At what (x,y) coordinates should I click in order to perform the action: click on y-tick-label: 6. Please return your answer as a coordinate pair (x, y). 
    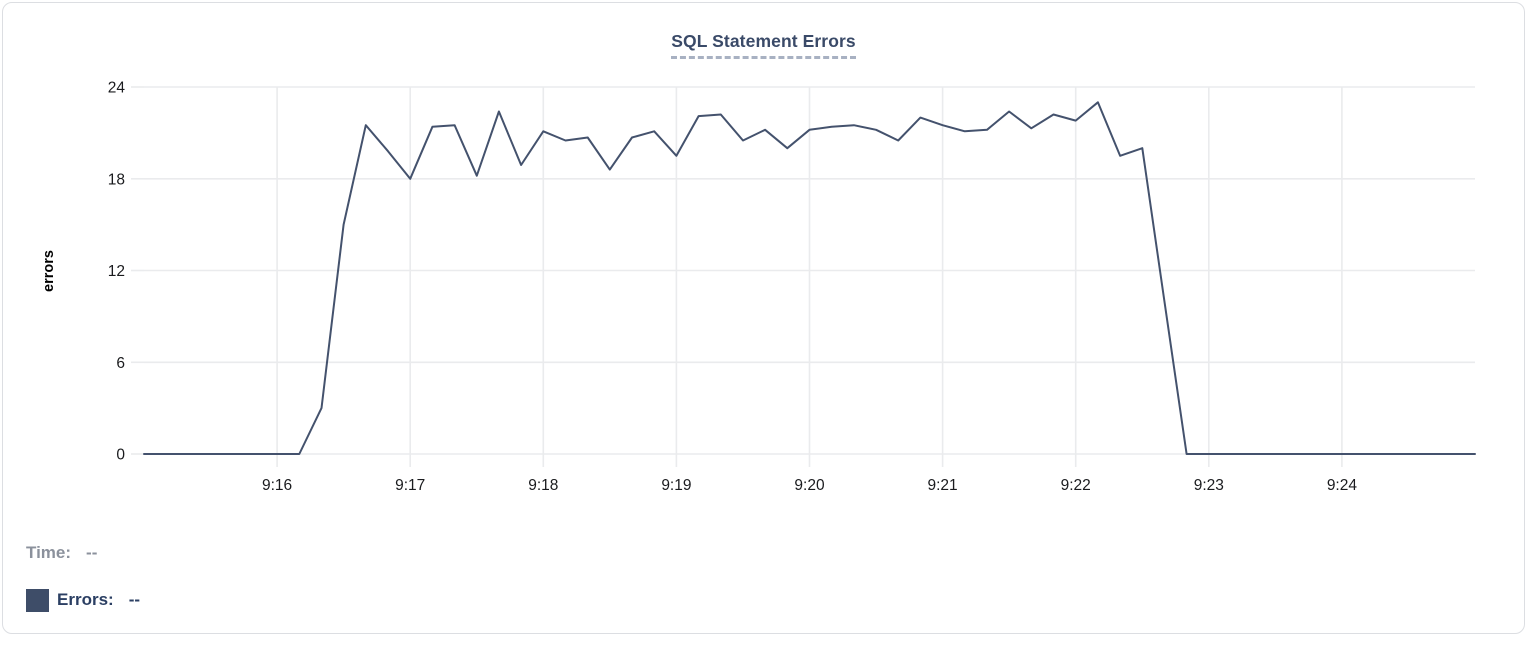
    Looking at the image, I should click on (120, 363).